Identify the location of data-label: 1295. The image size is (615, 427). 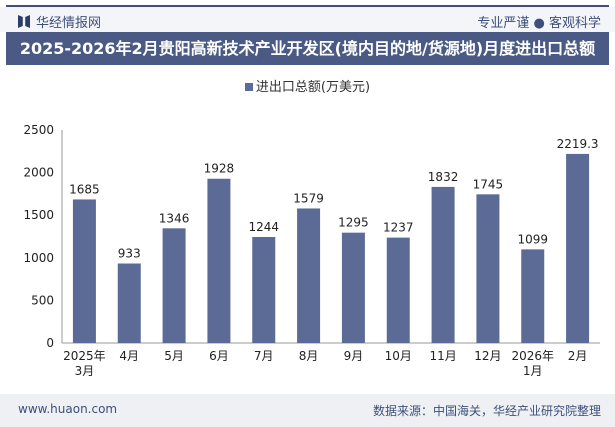
(353, 223).